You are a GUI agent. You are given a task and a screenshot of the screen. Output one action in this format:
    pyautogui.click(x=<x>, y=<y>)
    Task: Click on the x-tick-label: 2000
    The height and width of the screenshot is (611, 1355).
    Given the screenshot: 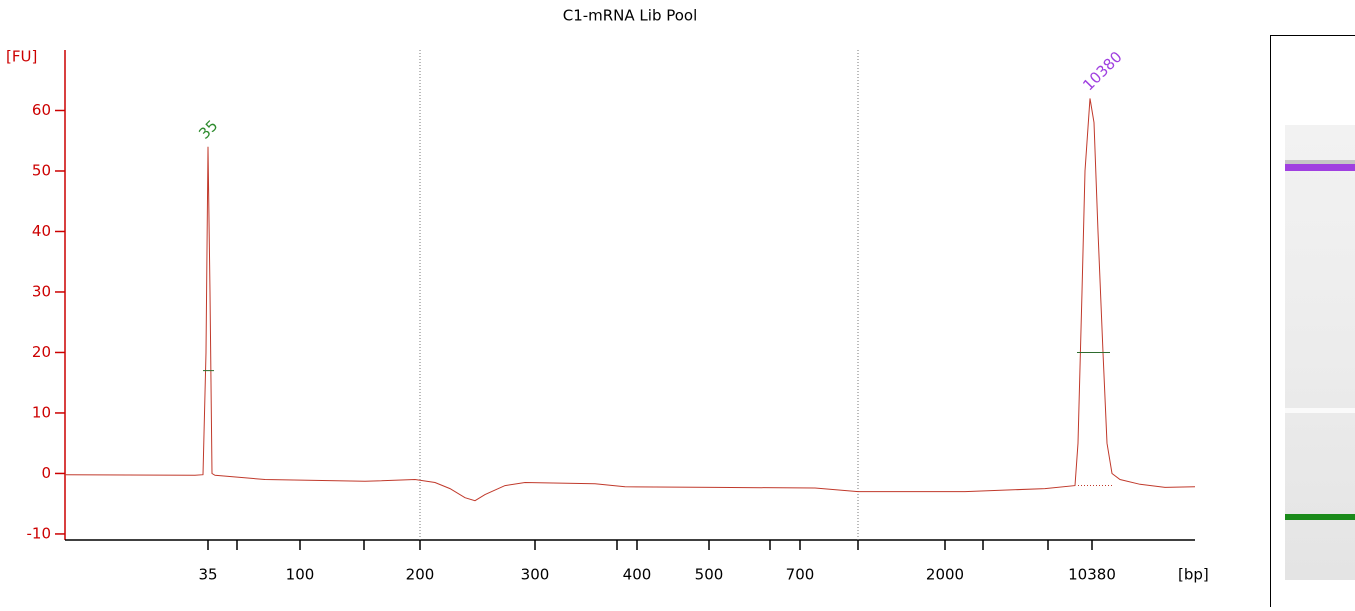 What is the action you would take?
    pyautogui.click(x=945, y=575)
    